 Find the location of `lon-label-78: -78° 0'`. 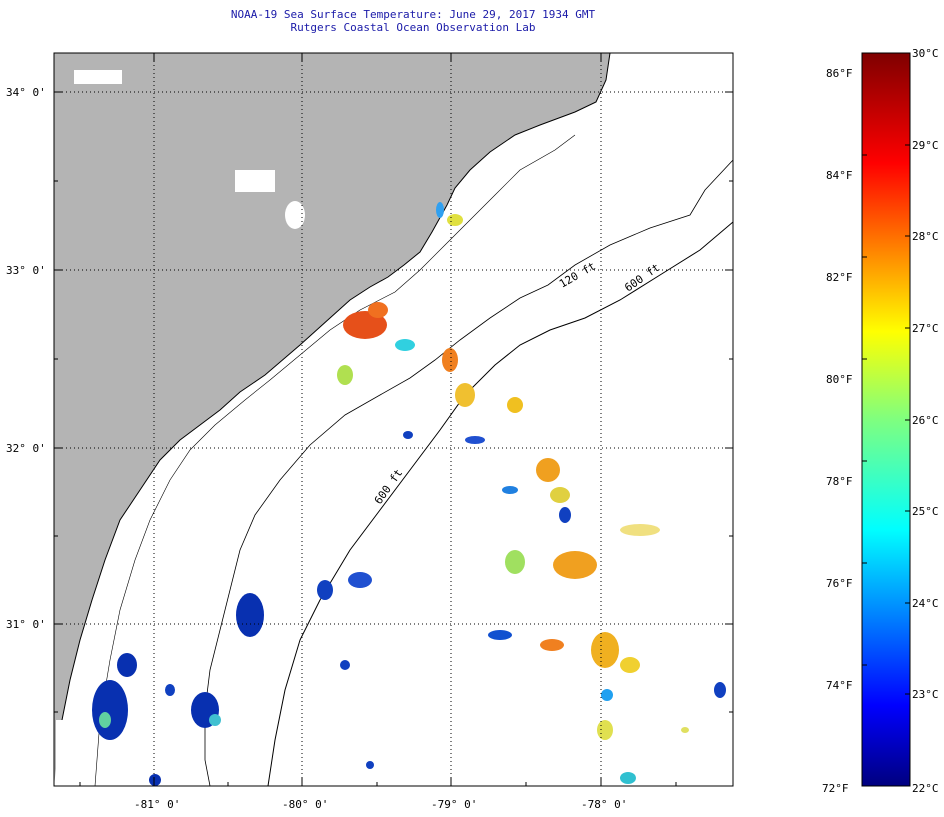

lon-label-78: -78° 0' is located at coordinates (604, 804).